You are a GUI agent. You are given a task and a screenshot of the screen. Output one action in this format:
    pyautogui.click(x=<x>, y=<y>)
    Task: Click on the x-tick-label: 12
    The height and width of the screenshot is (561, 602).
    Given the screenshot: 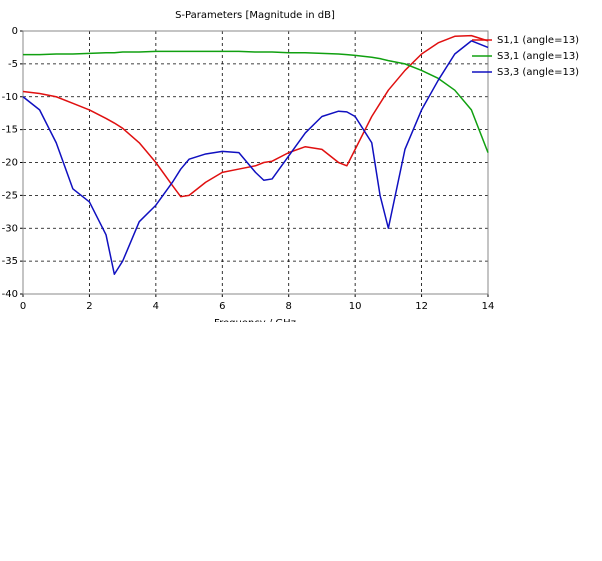 What is the action you would take?
    pyautogui.click(x=421, y=306)
    